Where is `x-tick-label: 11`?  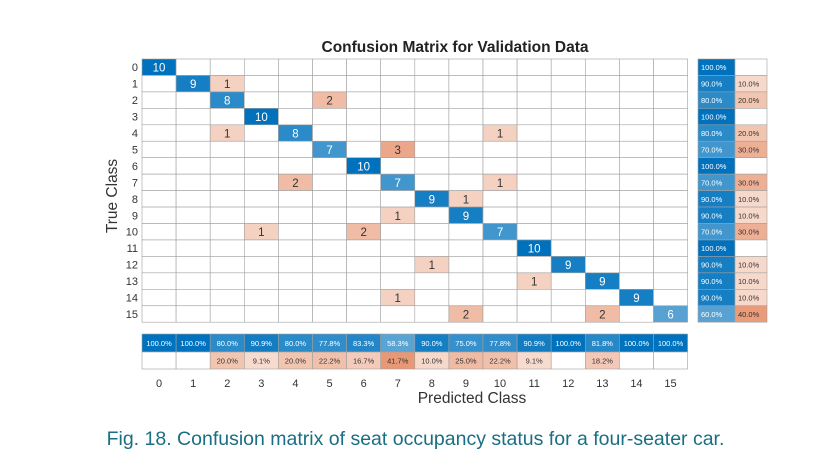 x-tick-label: 11 is located at coordinates (533, 384).